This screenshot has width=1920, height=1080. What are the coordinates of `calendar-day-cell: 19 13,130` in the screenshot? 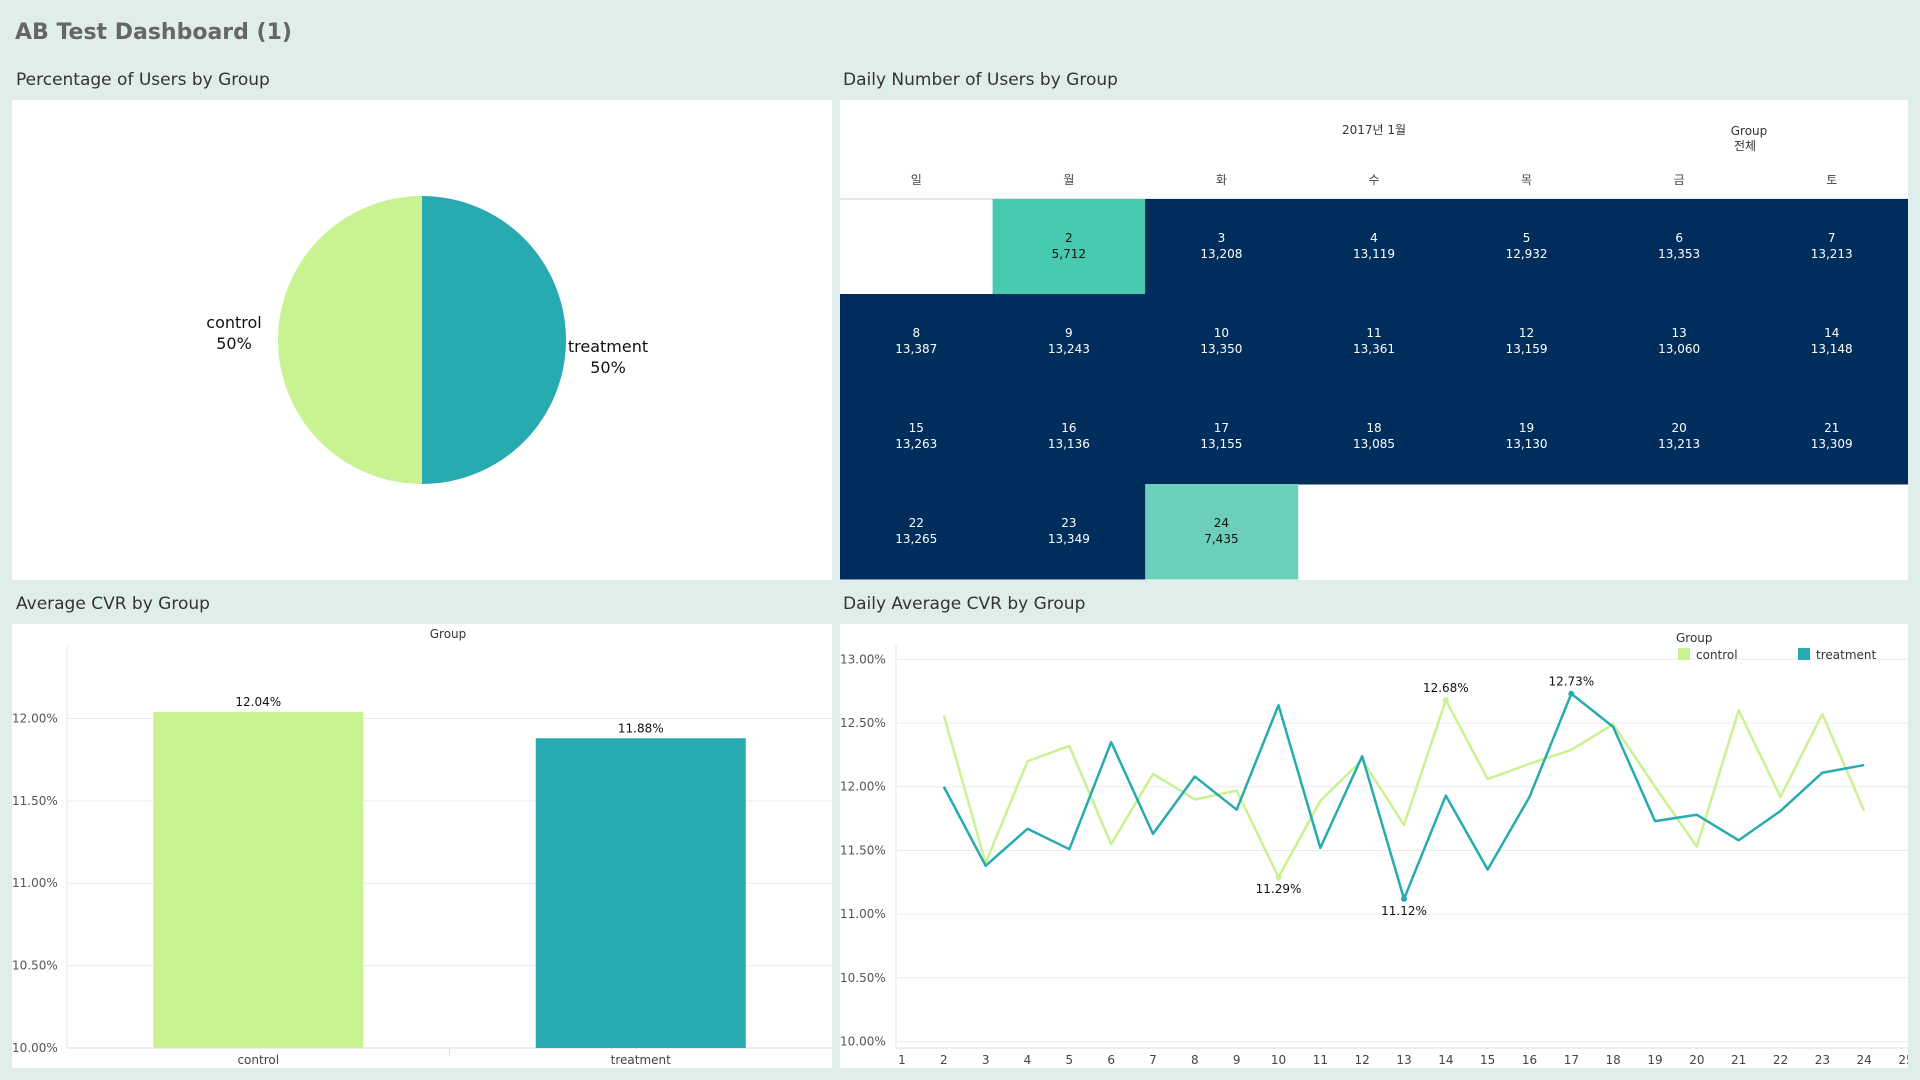 It's located at (1527, 437).